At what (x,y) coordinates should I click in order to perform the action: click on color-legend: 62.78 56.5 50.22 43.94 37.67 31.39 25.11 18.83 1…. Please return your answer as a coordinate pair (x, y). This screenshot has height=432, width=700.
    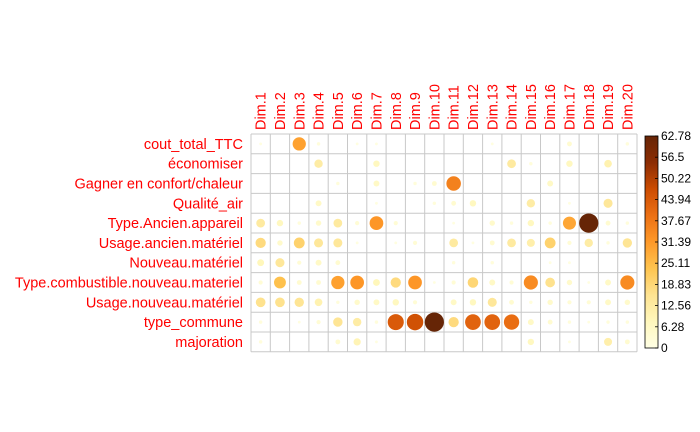
    Looking at the image, I should click on (667, 242).